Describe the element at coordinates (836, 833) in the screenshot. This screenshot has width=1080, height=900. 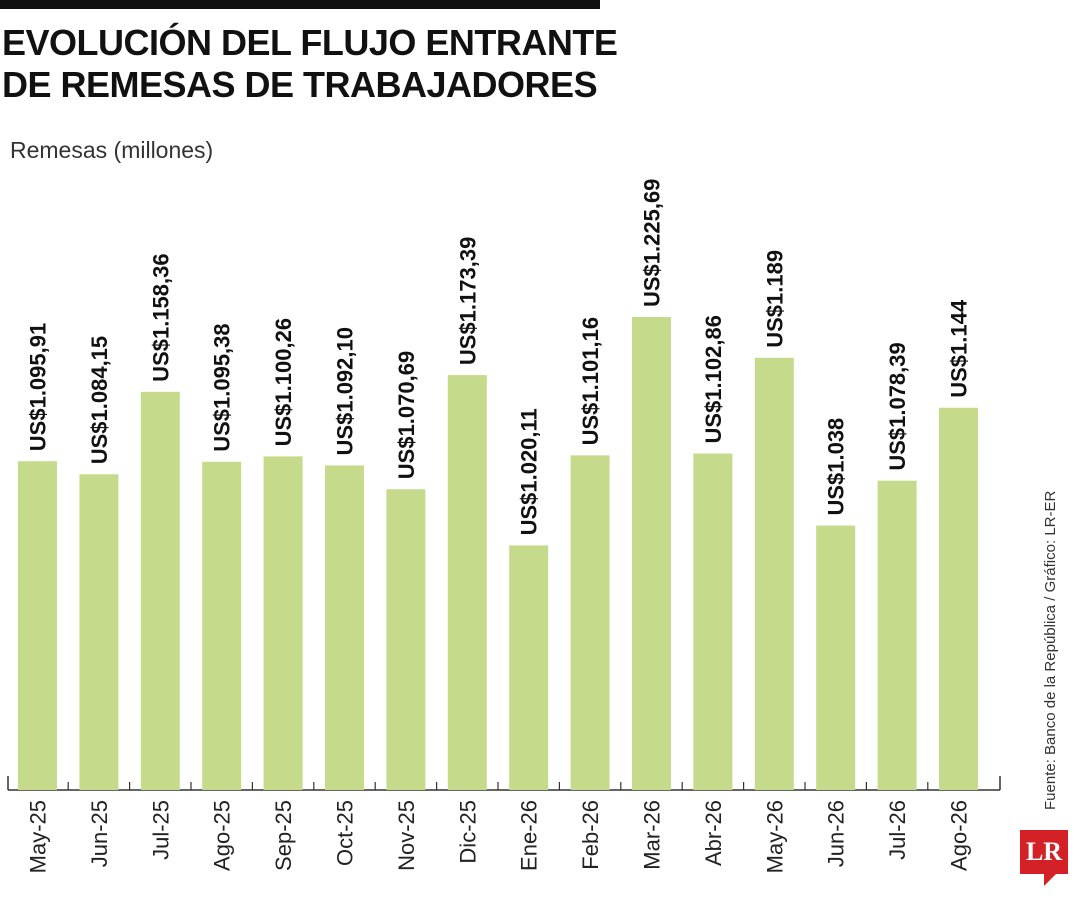
I see `x-tick-label: Jun-26` at that location.